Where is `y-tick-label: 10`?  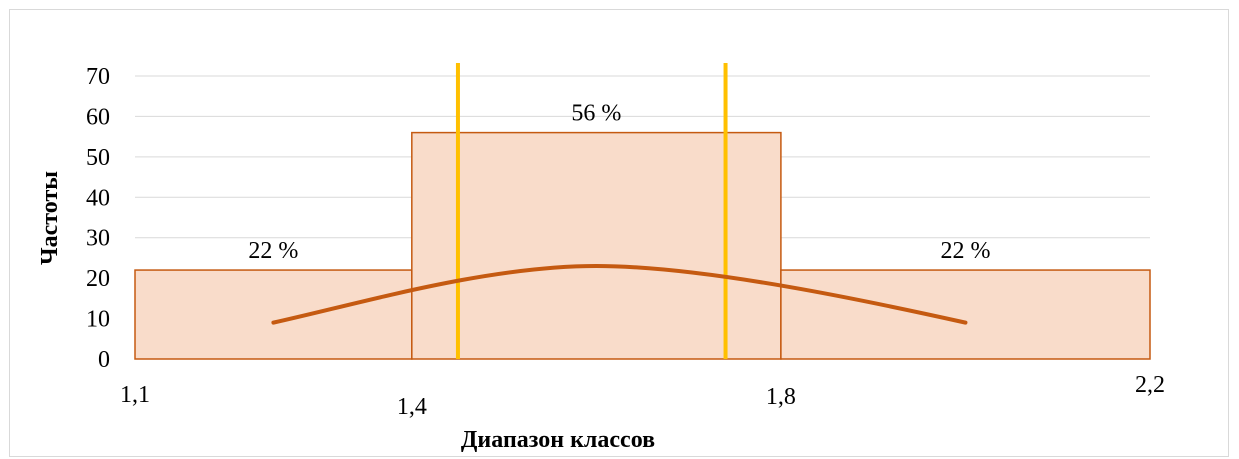 y-tick-label: 10 is located at coordinates (98, 320).